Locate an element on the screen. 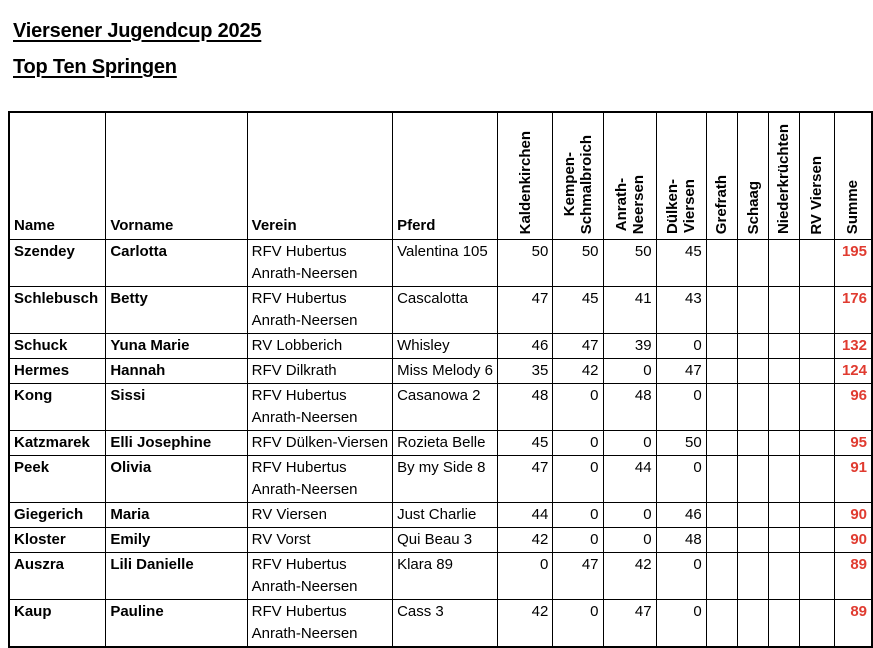 This screenshot has height=648, width=873. page-subtitle: Top Ten Springen is located at coordinates (95, 67).